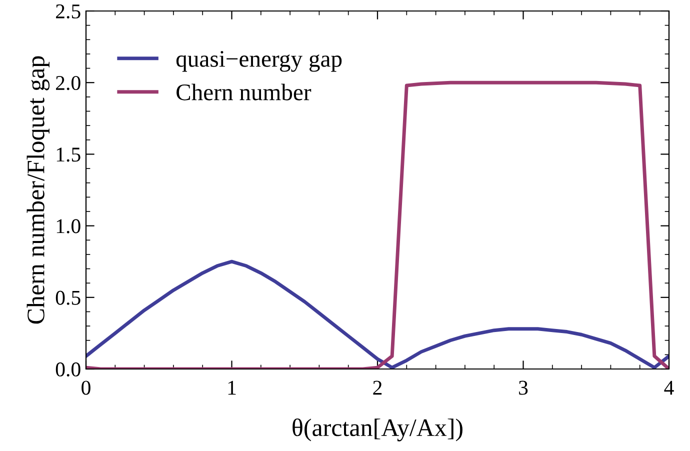 This screenshot has height=451, width=690. Describe the element at coordinates (523, 387) in the screenshot. I see `x-tick-label: 3` at that location.